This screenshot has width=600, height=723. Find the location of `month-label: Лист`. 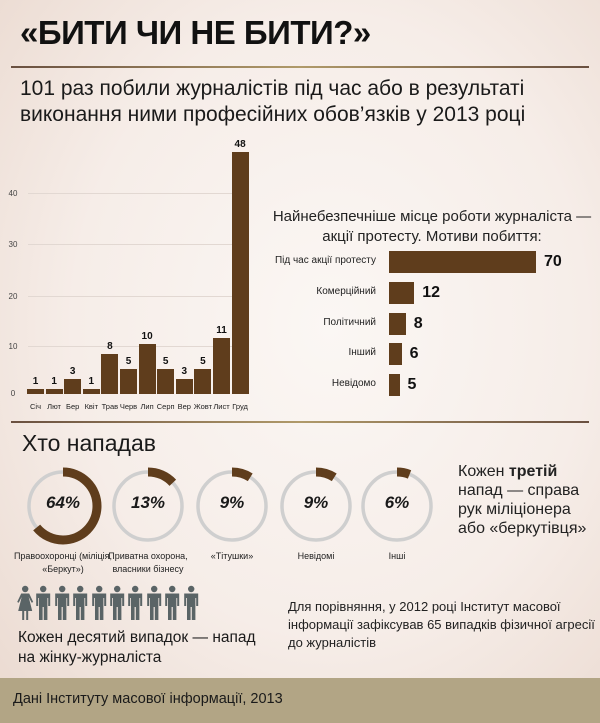

month-label: Лист is located at coordinates (221, 406).